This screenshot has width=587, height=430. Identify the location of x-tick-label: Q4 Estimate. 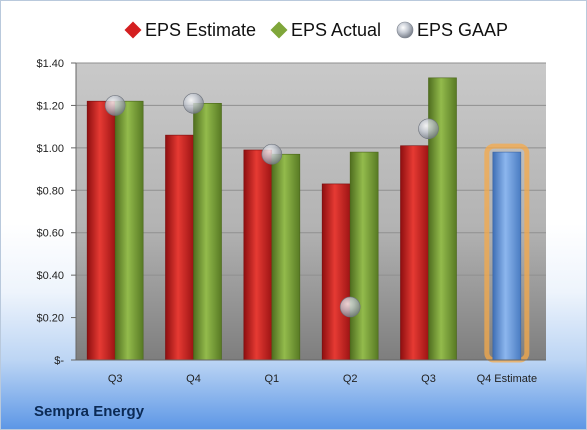
(507, 379).